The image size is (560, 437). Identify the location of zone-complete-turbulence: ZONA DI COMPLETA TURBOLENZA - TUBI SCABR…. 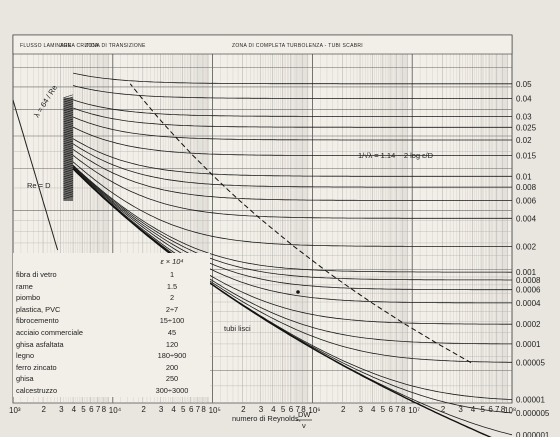
(297, 46).